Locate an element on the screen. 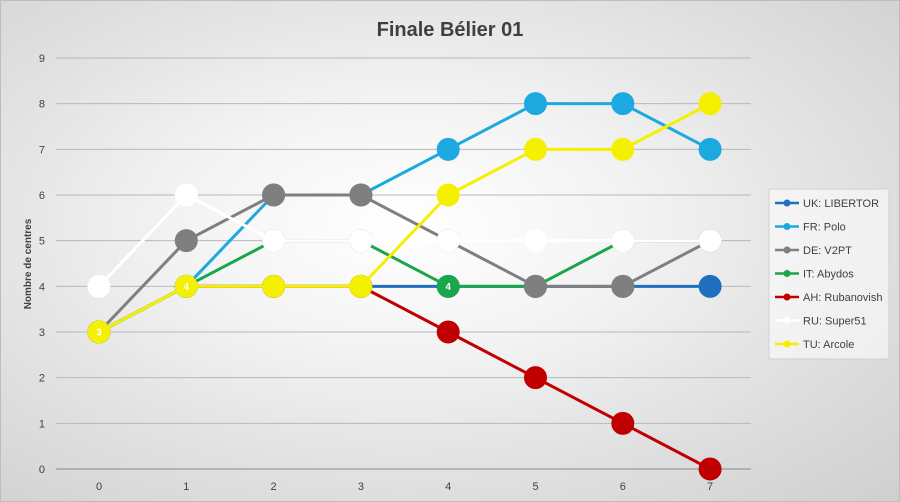 The image size is (900, 502). x-tick-labels: 0 1 2 3 4 5 6 7 is located at coordinates (404, 487).